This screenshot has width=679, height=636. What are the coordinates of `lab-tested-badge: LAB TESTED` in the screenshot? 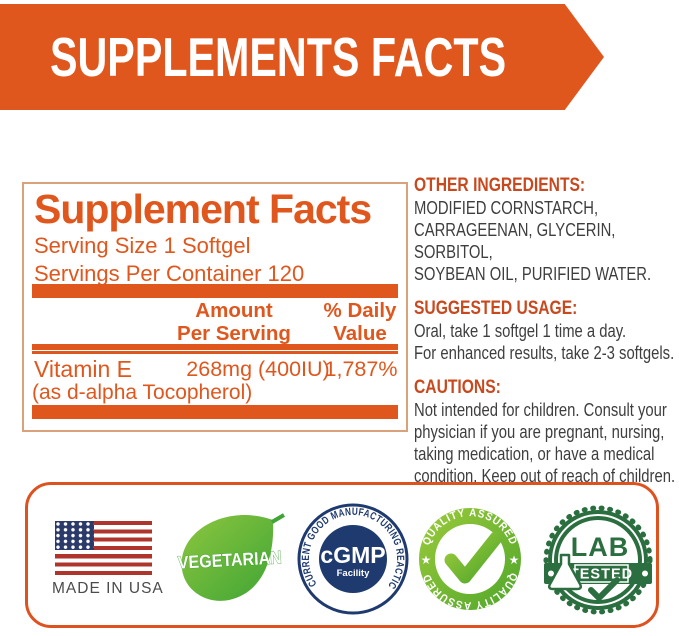 It's located at (598, 560).